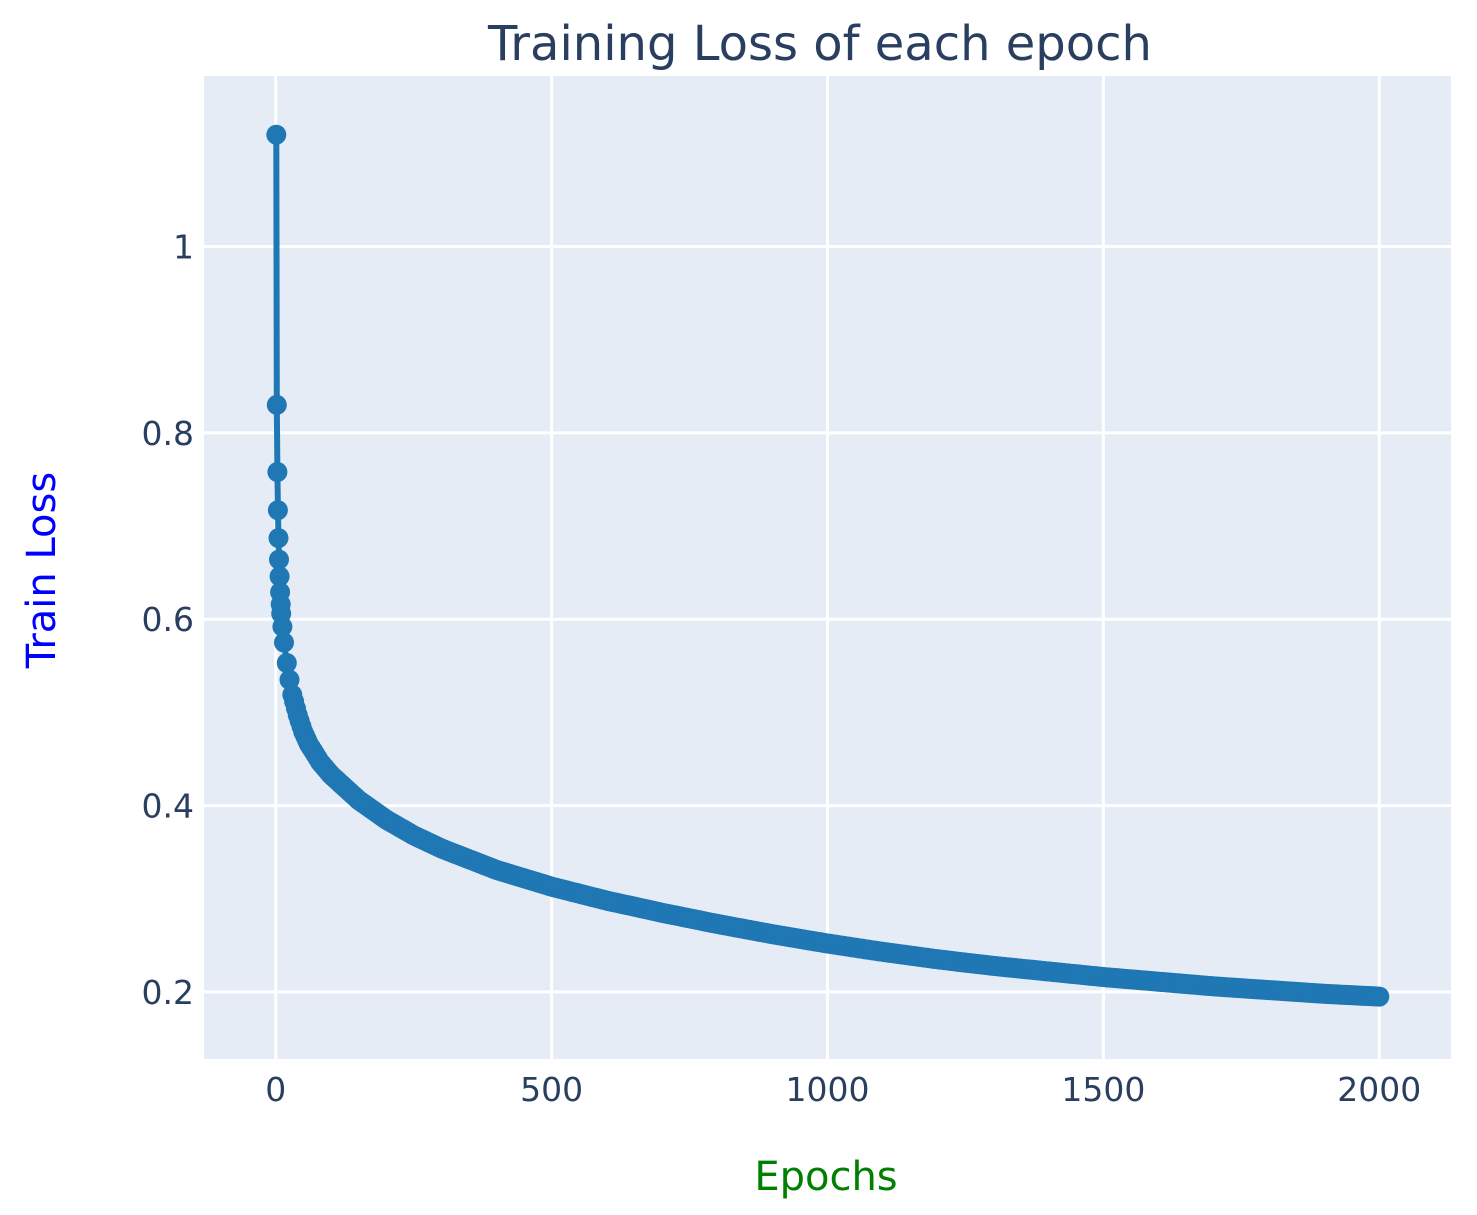  I want to click on x-tick-label: 2000, so click(1379, 1089).